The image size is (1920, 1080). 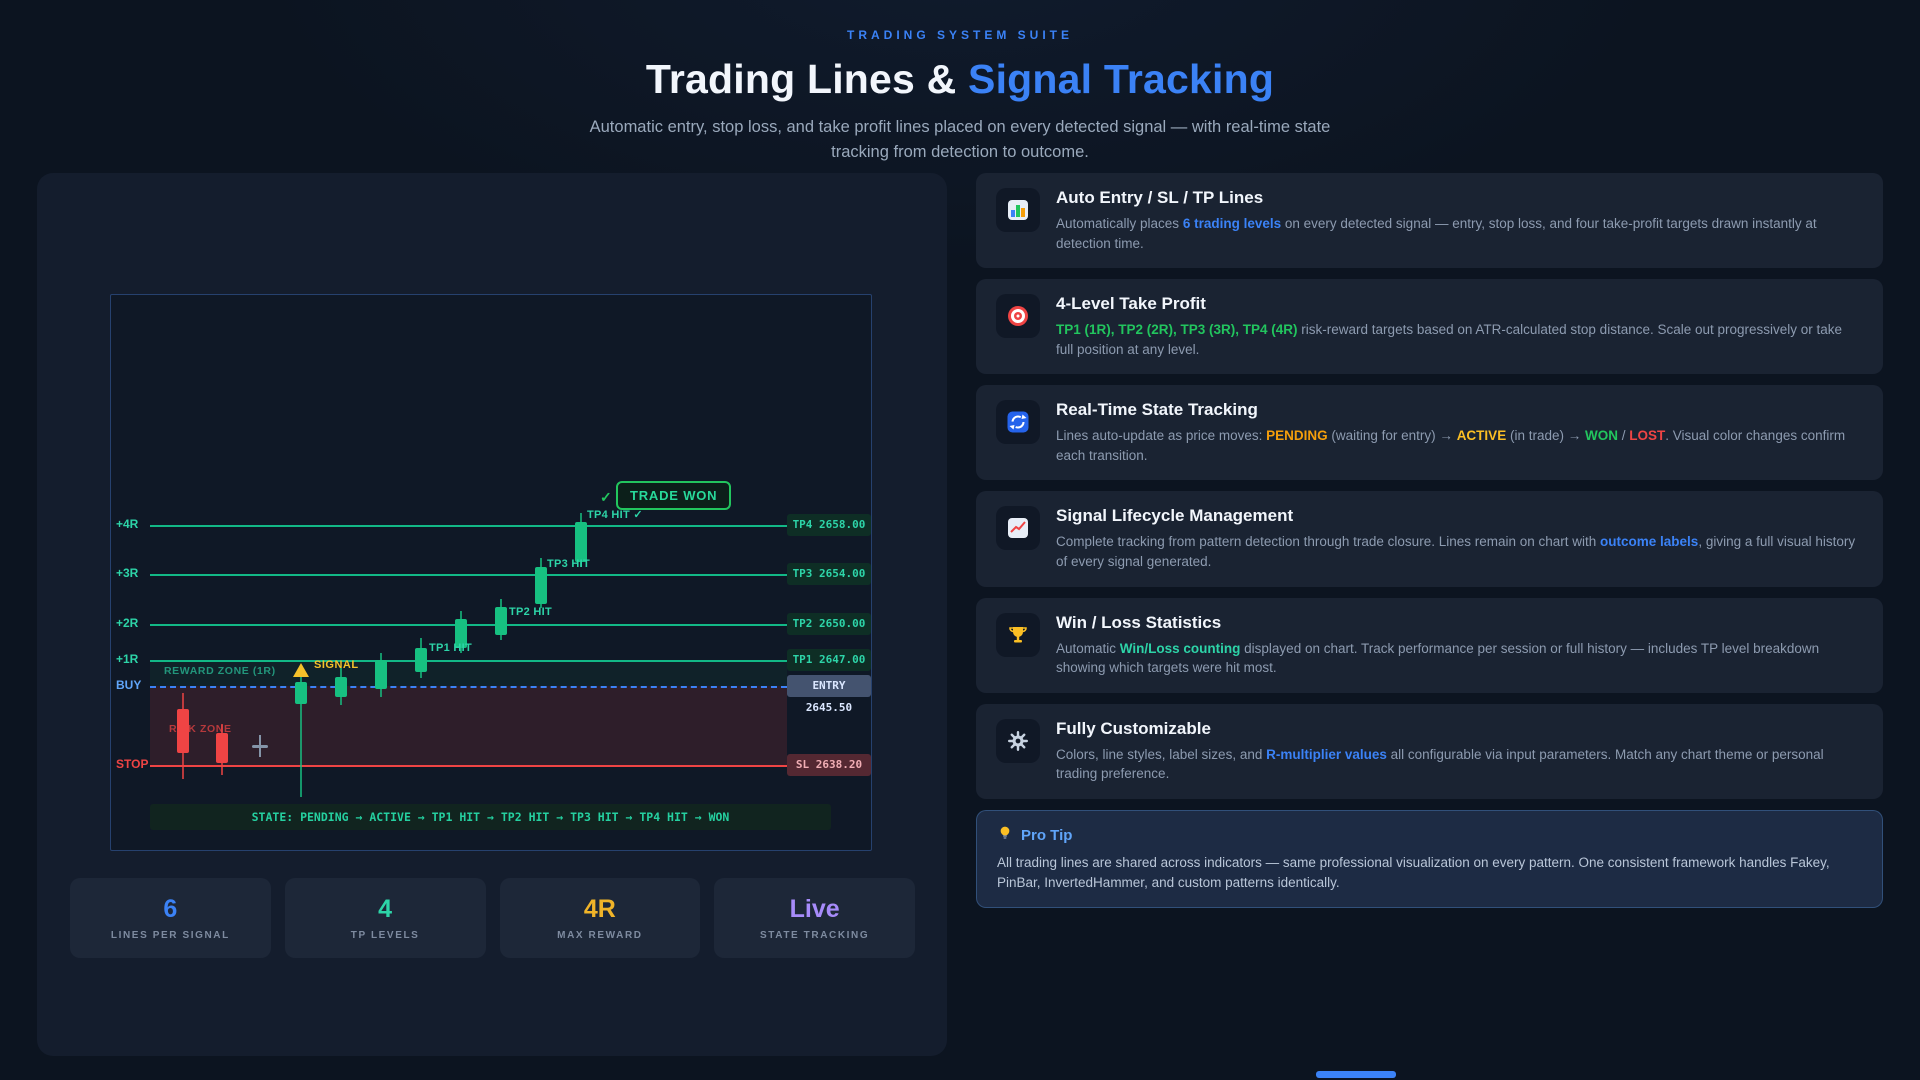 What do you see at coordinates (829, 624) in the screenshot?
I see `tp2-price-pill: TP2 2650.00` at bounding box center [829, 624].